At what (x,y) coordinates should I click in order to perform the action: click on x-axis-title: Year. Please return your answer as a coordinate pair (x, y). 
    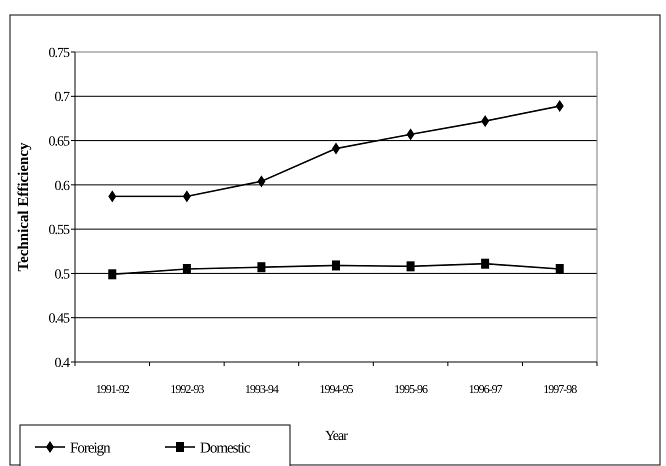
    Looking at the image, I should click on (336, 436).